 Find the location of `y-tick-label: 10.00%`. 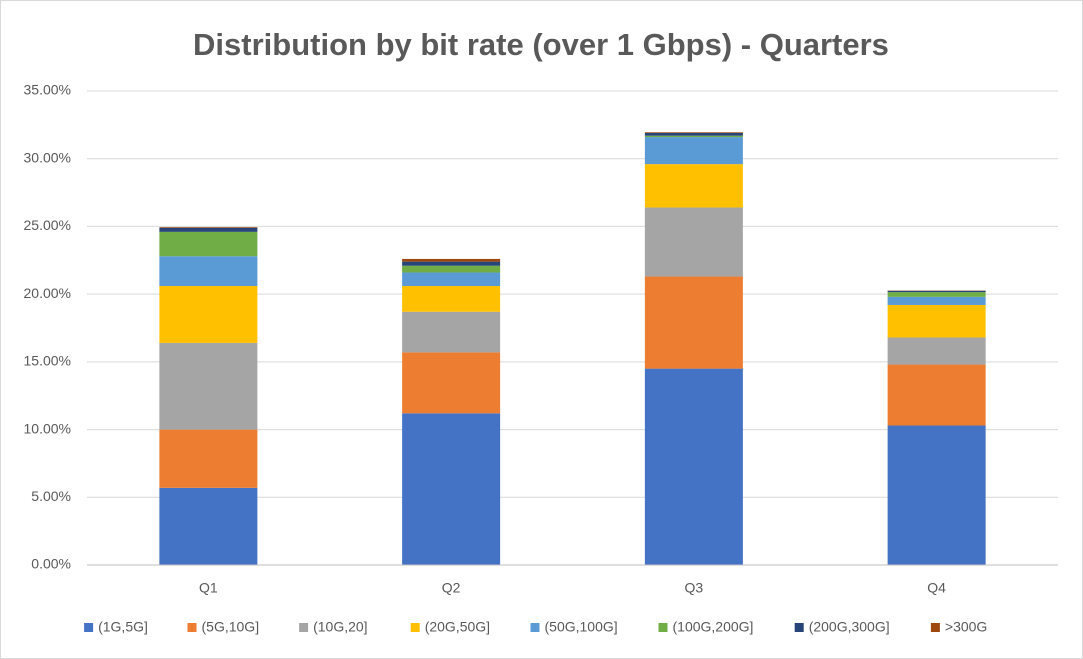

y-tick-label: 10.00% is located at coordinates (47, 428).